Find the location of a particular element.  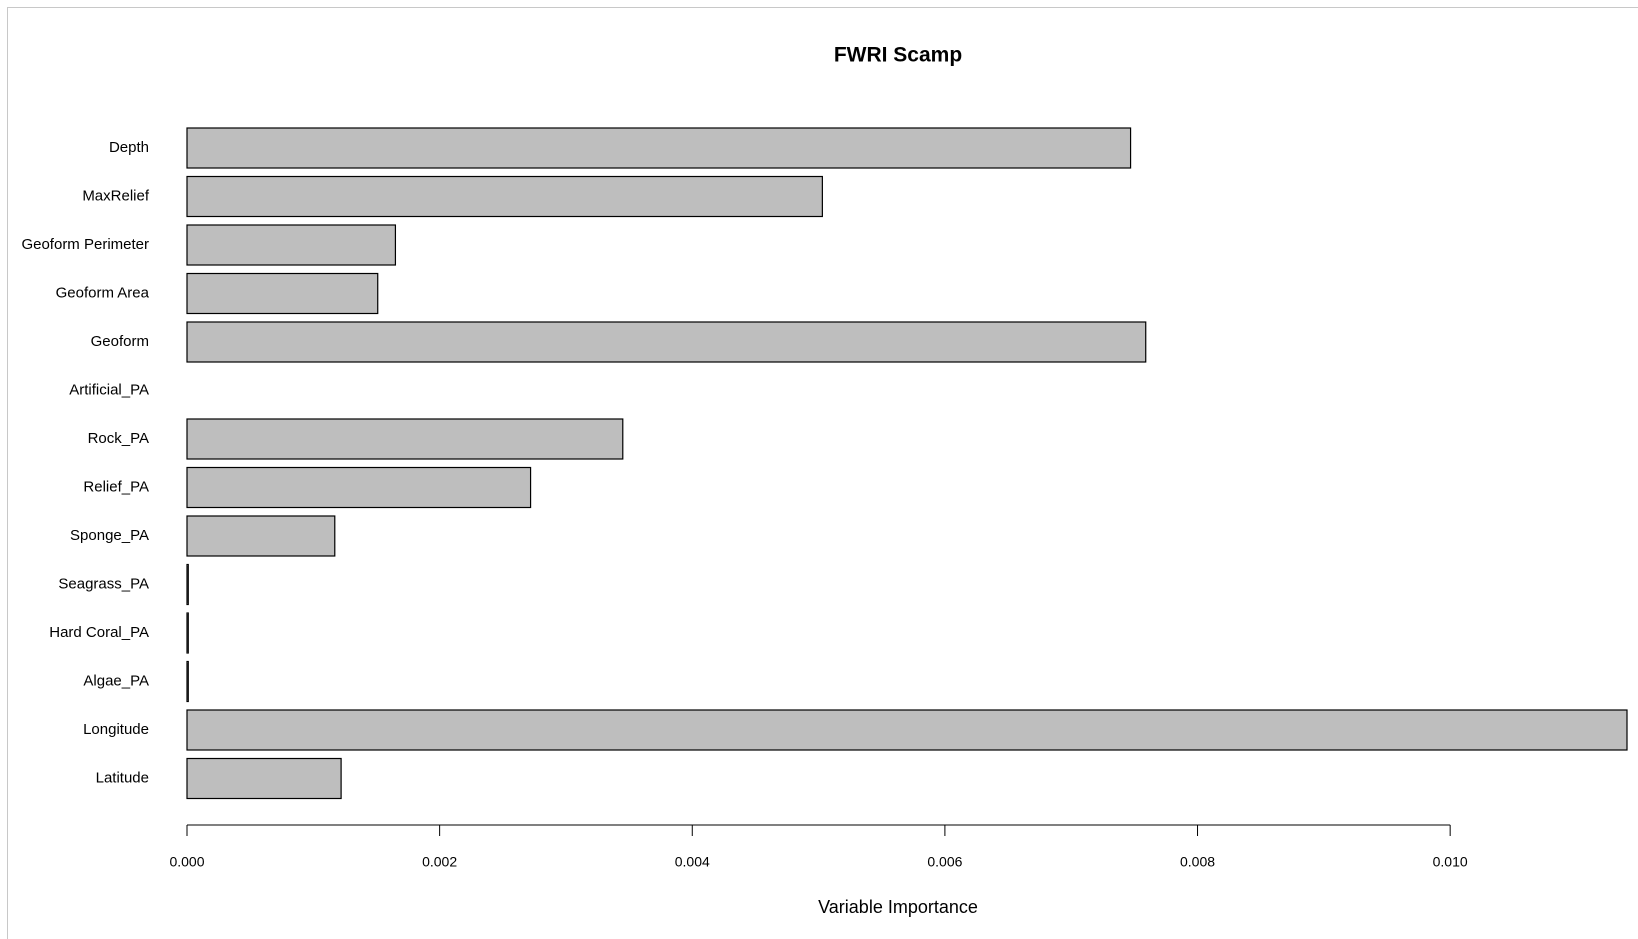

y-tick-label: Rock_PA is located at coordinates (118, 438).